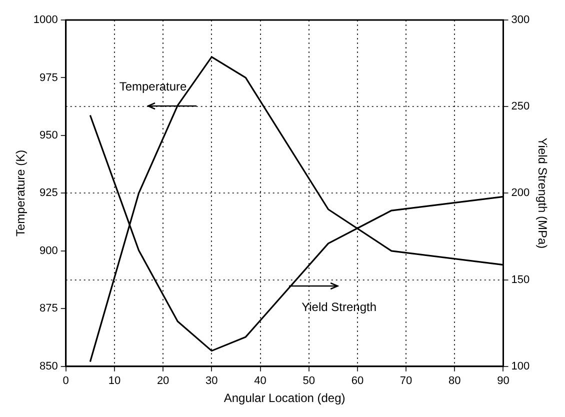  I want to click on y2-tick-label: 100, so click(520, 366).